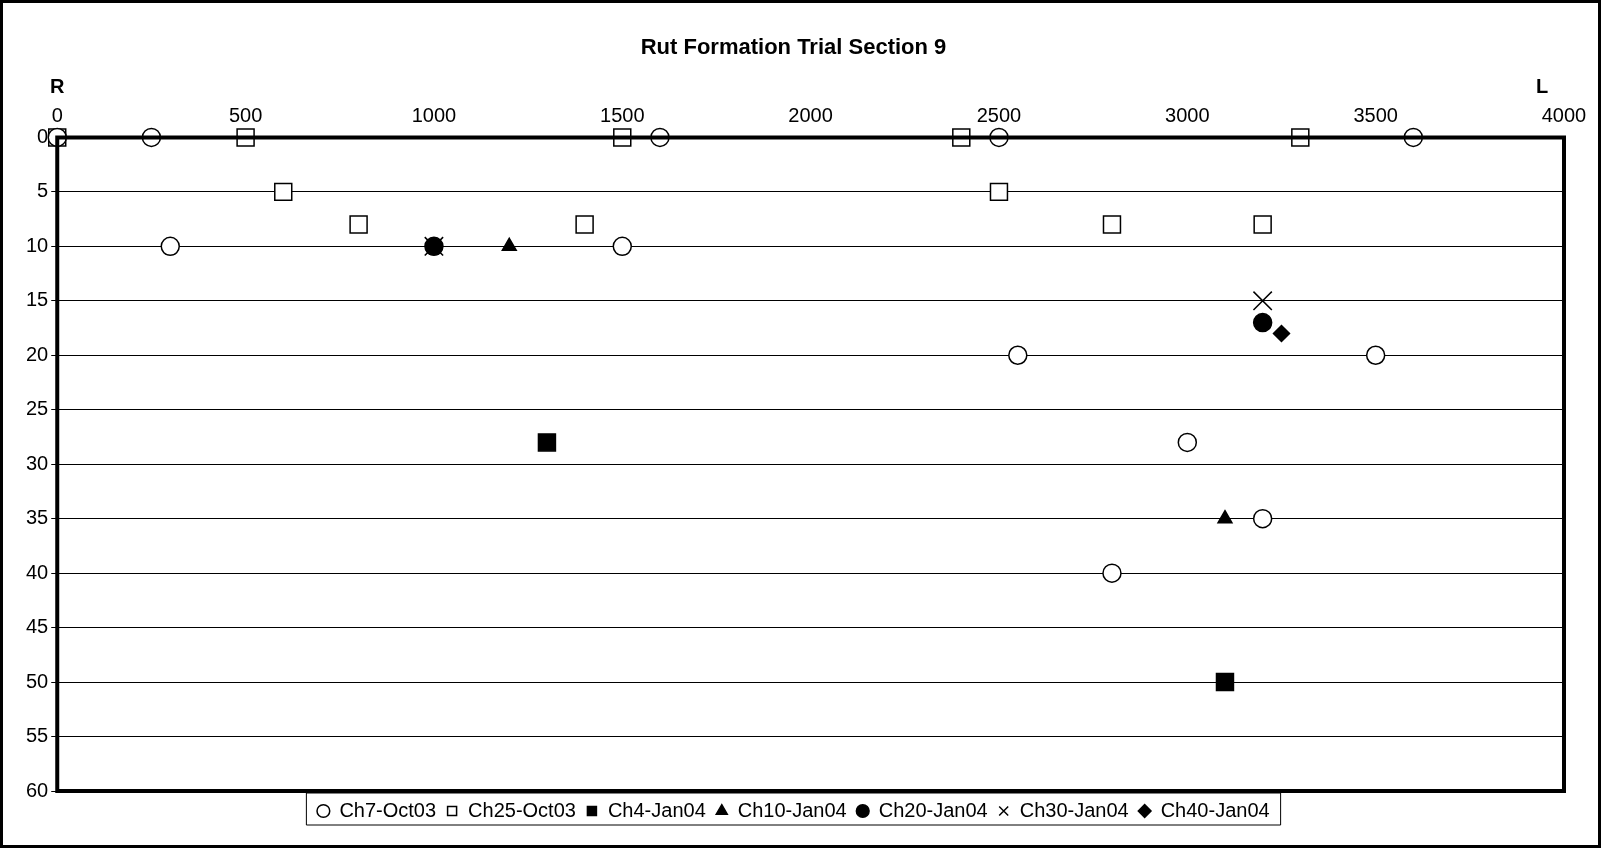  What do you see at coordinates (37, 462) in the screenshot?
I see `y-tick-label: 30` at bounding box center [37, 462].